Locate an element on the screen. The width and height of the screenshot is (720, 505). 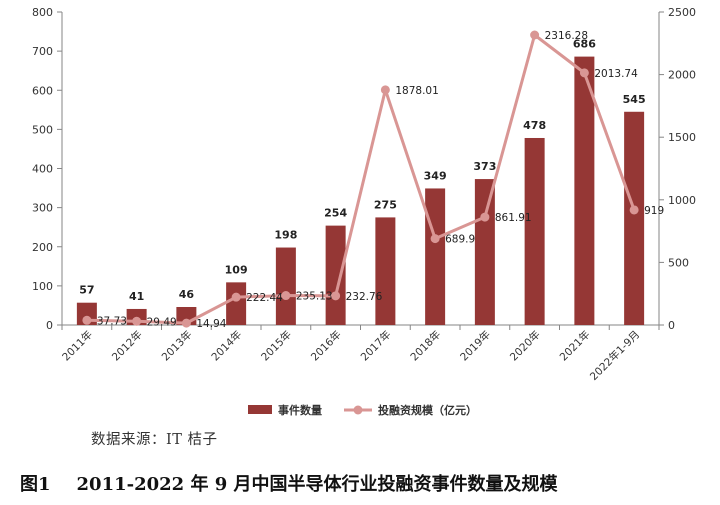
x-tick-label: 2020年 is located at coordinates (525, 346).